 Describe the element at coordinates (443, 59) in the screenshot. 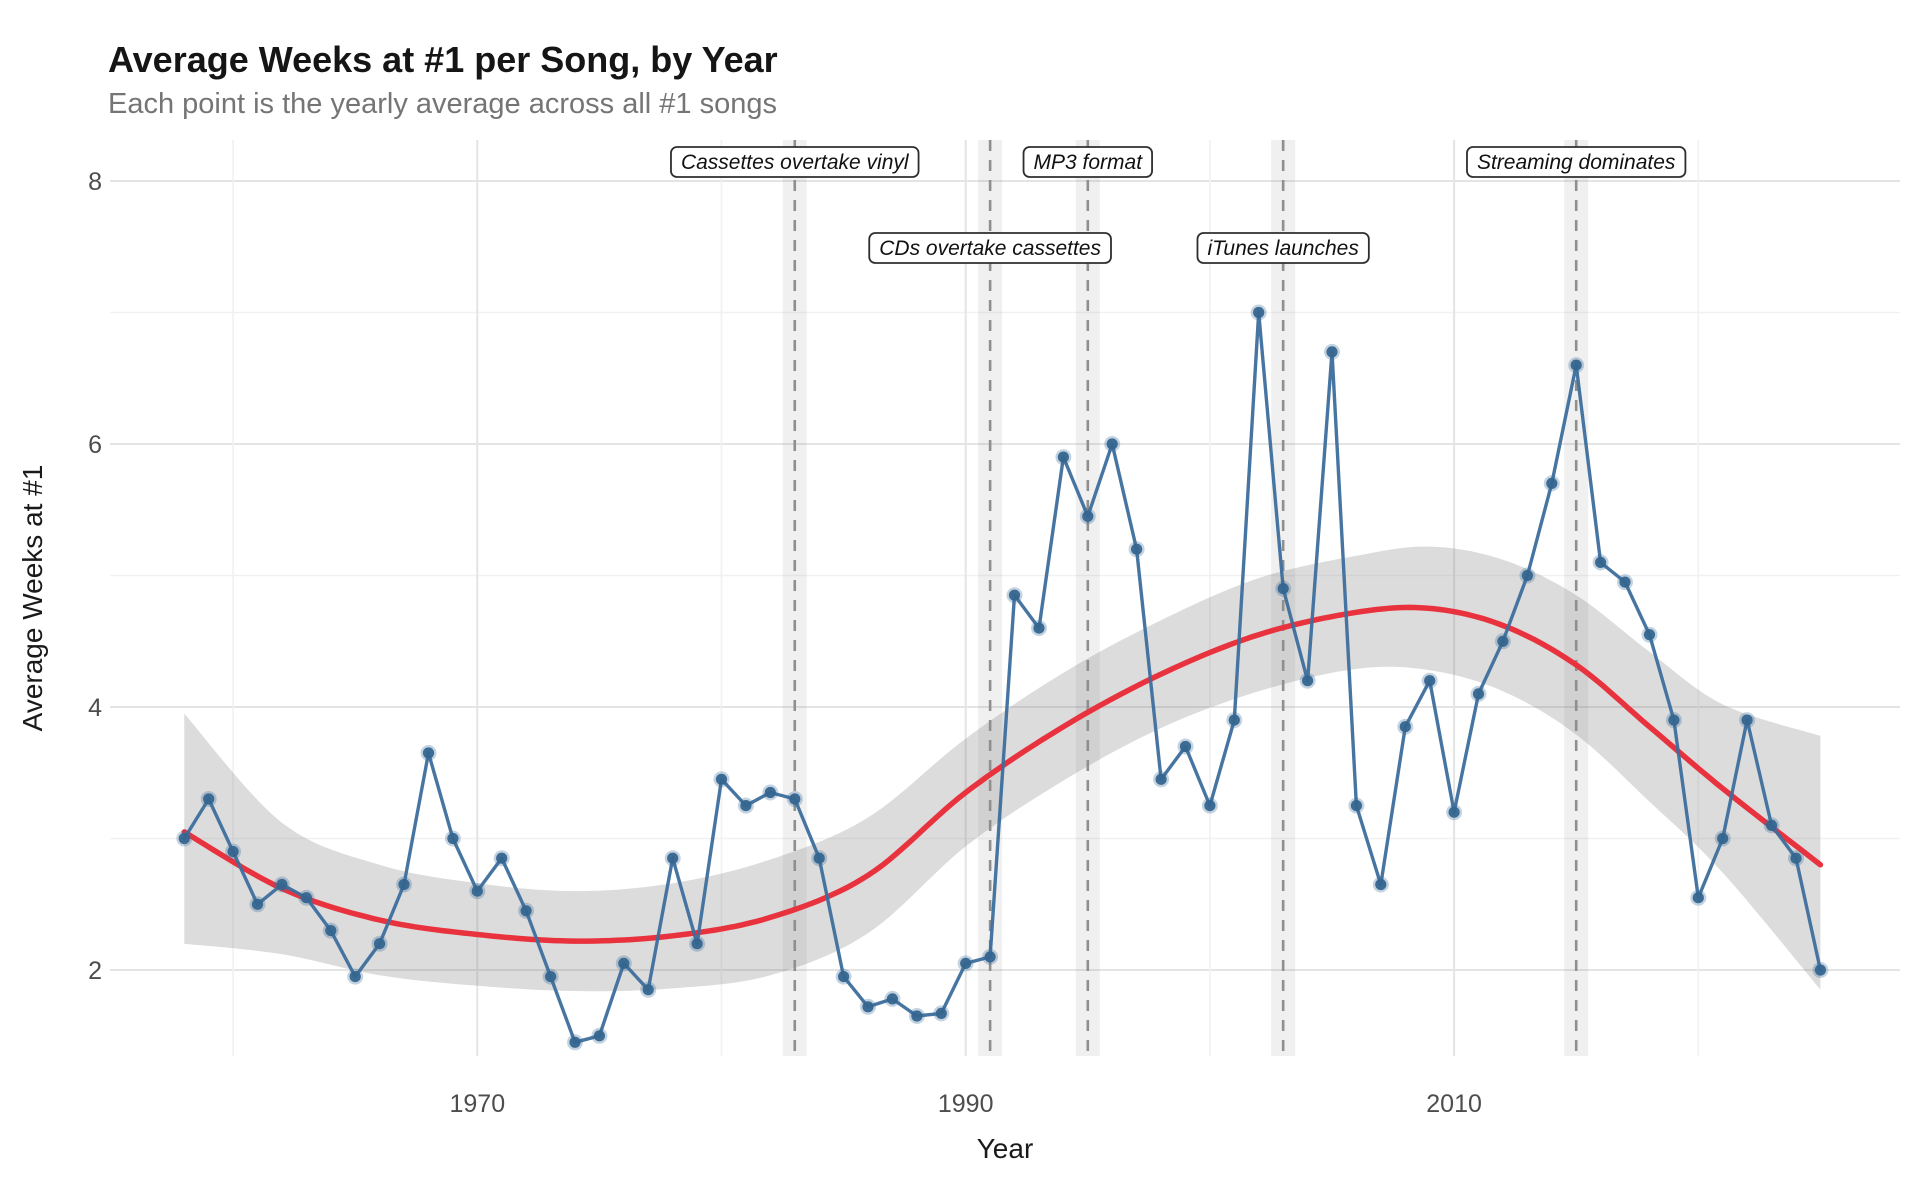

I see `page-title: Average Weeks at #1 per Song, by Year` at that location.